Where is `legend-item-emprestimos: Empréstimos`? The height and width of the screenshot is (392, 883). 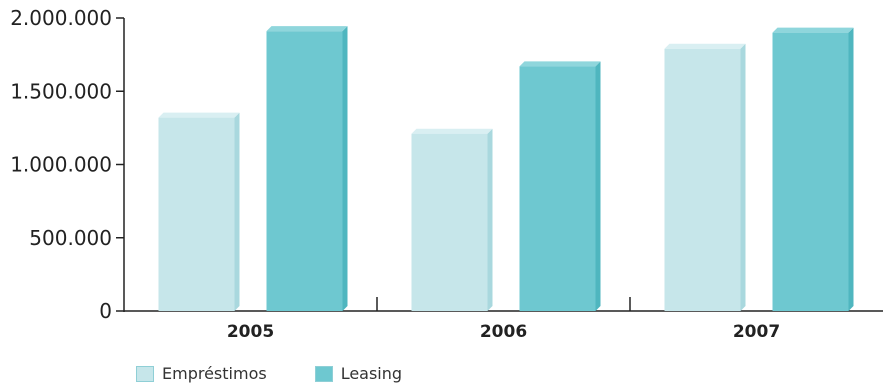 legend-item-emprestimos: Empréstimos is located at coordinates (201, 373).